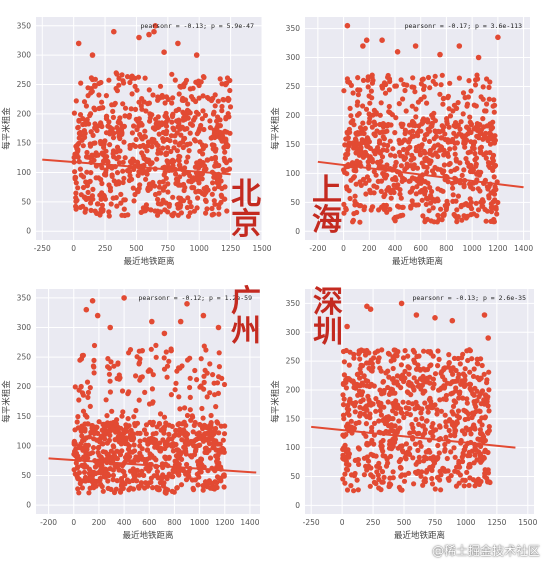  Describe the element at coordinates (421, 248) in the screenshot. I see `x-tick-label: 600` at that location.